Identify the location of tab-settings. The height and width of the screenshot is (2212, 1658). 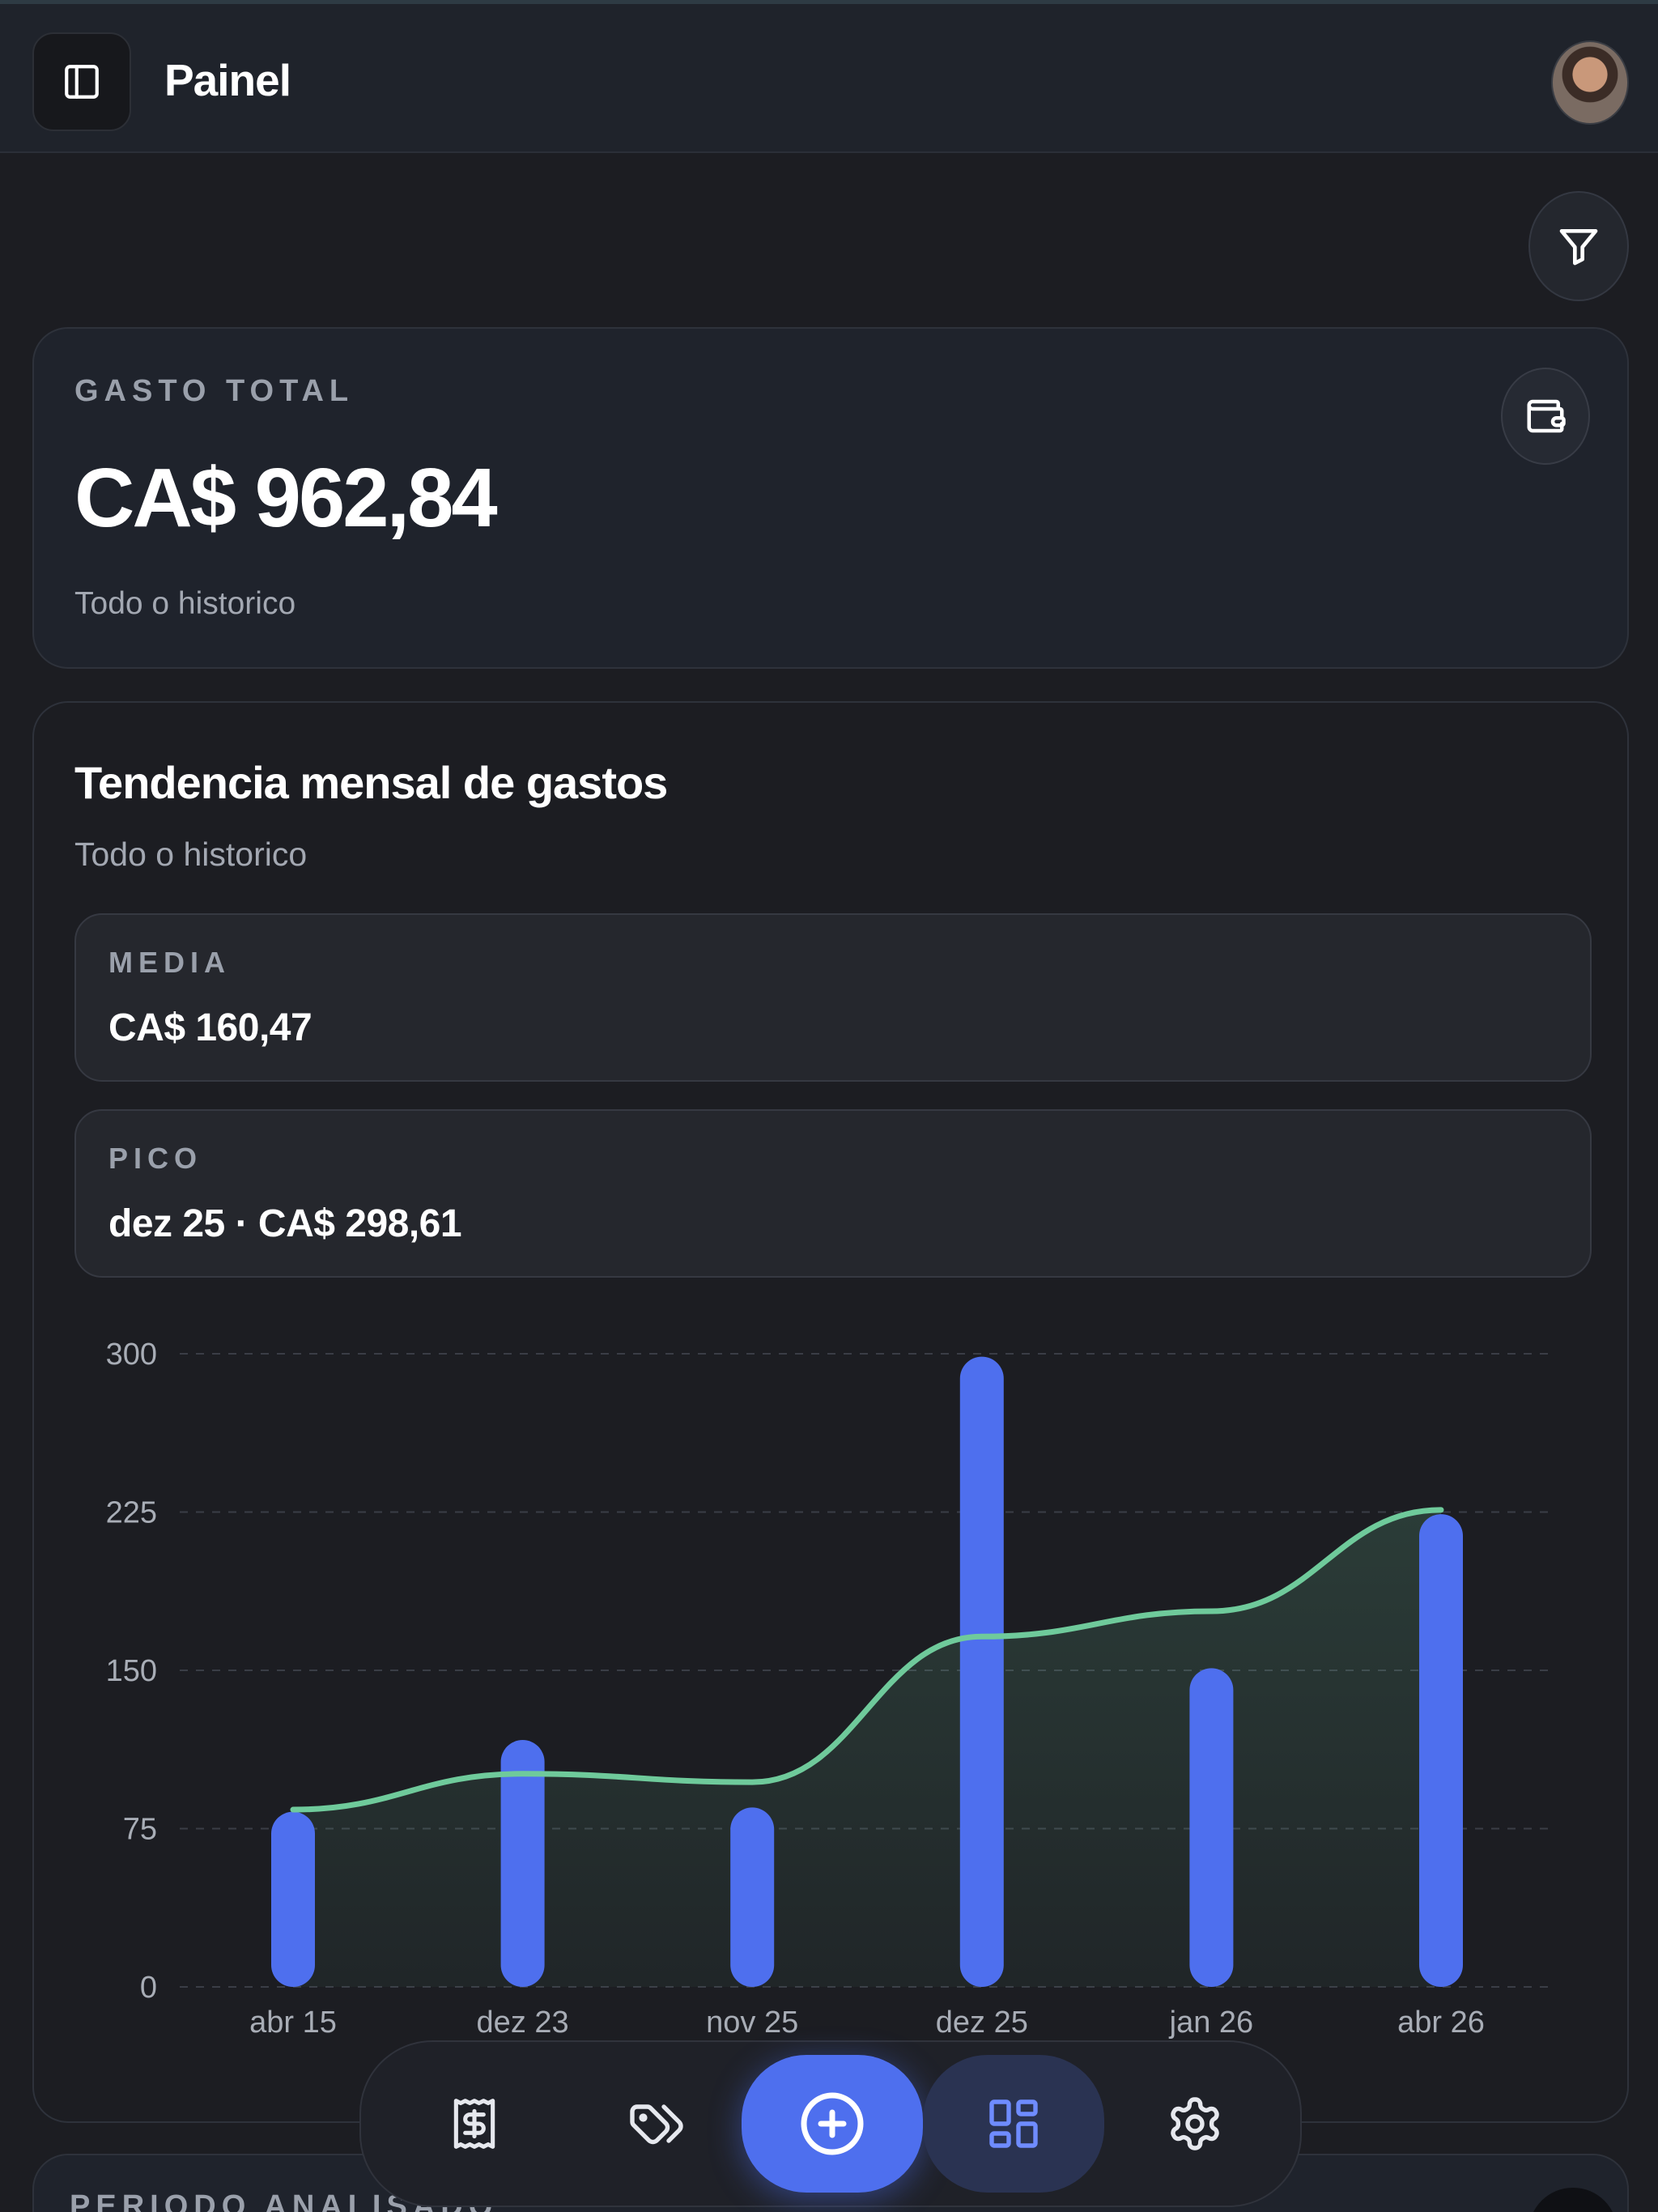
(1195, 2124).